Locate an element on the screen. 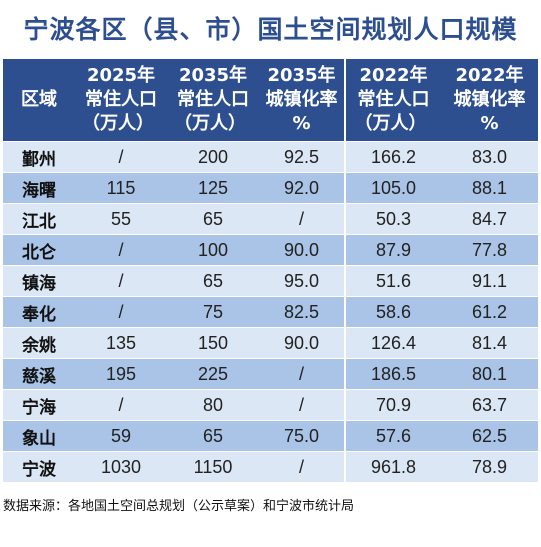 This screenshot has height=547, width=541. header-col-3: 2035年城镇化率% is located at coordinates (302, 100).